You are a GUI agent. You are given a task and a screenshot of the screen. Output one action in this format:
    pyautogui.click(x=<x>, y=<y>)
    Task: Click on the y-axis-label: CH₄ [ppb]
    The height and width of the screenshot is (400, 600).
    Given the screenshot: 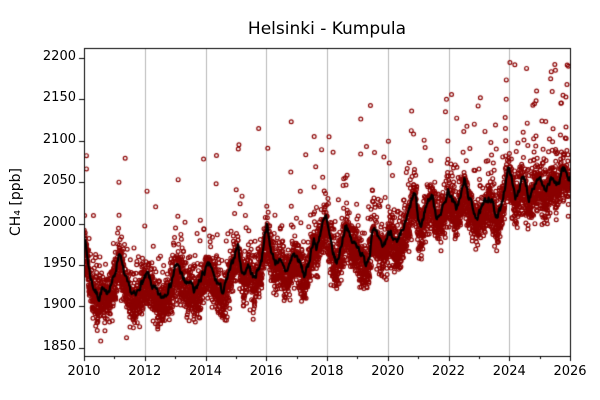 What is the action you would take?
    pyautogui.click(x=16, y=202)
    